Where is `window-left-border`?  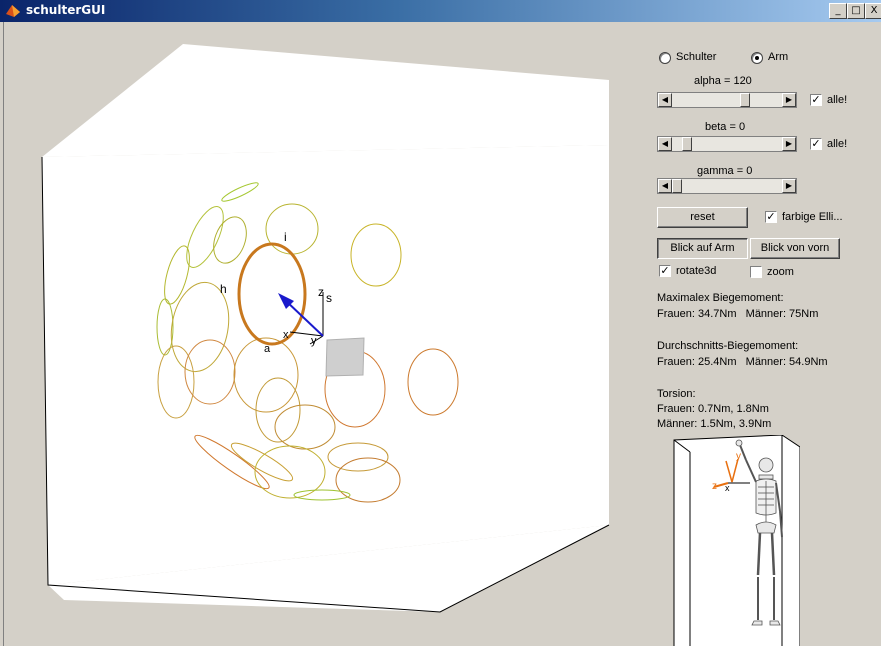 window-left-border is located at coordinates (2, 334).